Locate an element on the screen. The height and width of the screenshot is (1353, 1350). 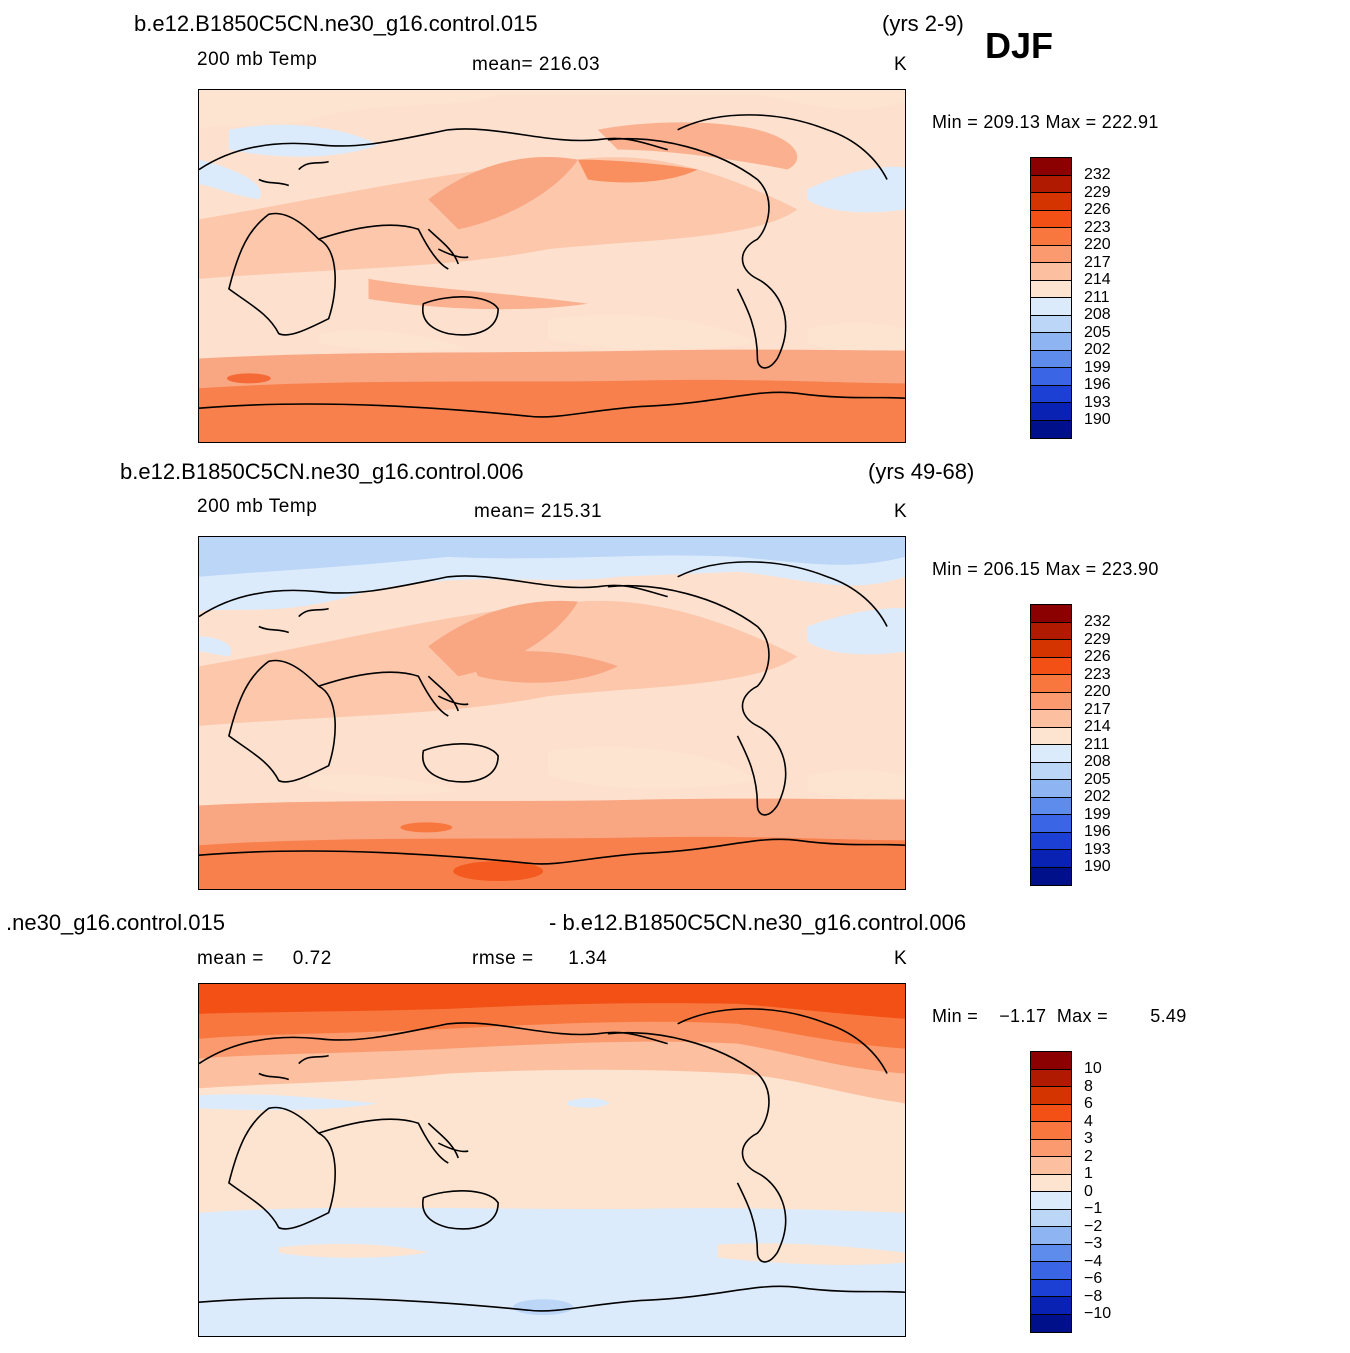
panel3-rmse: rmse = 1.34 is located at coordinates (540, 958).